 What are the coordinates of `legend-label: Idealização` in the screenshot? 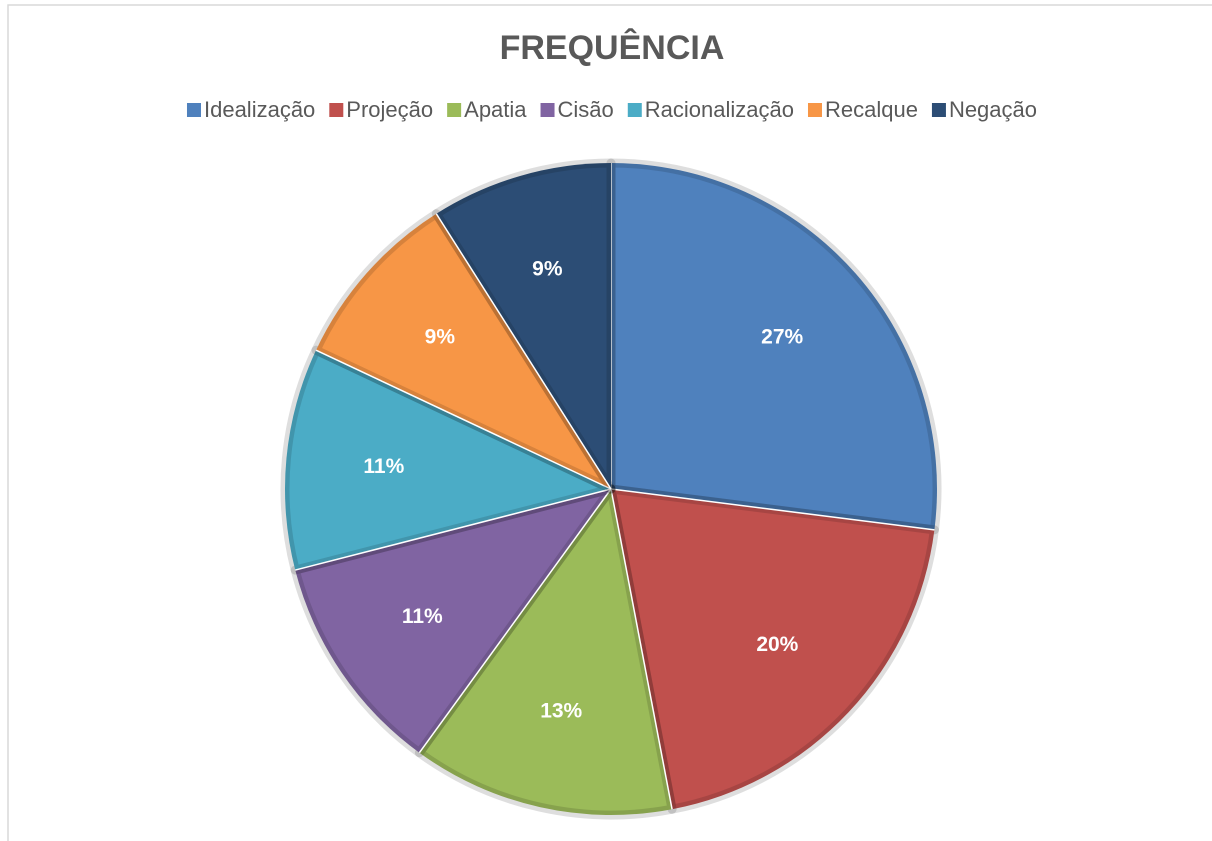 It's located at (259, 109).